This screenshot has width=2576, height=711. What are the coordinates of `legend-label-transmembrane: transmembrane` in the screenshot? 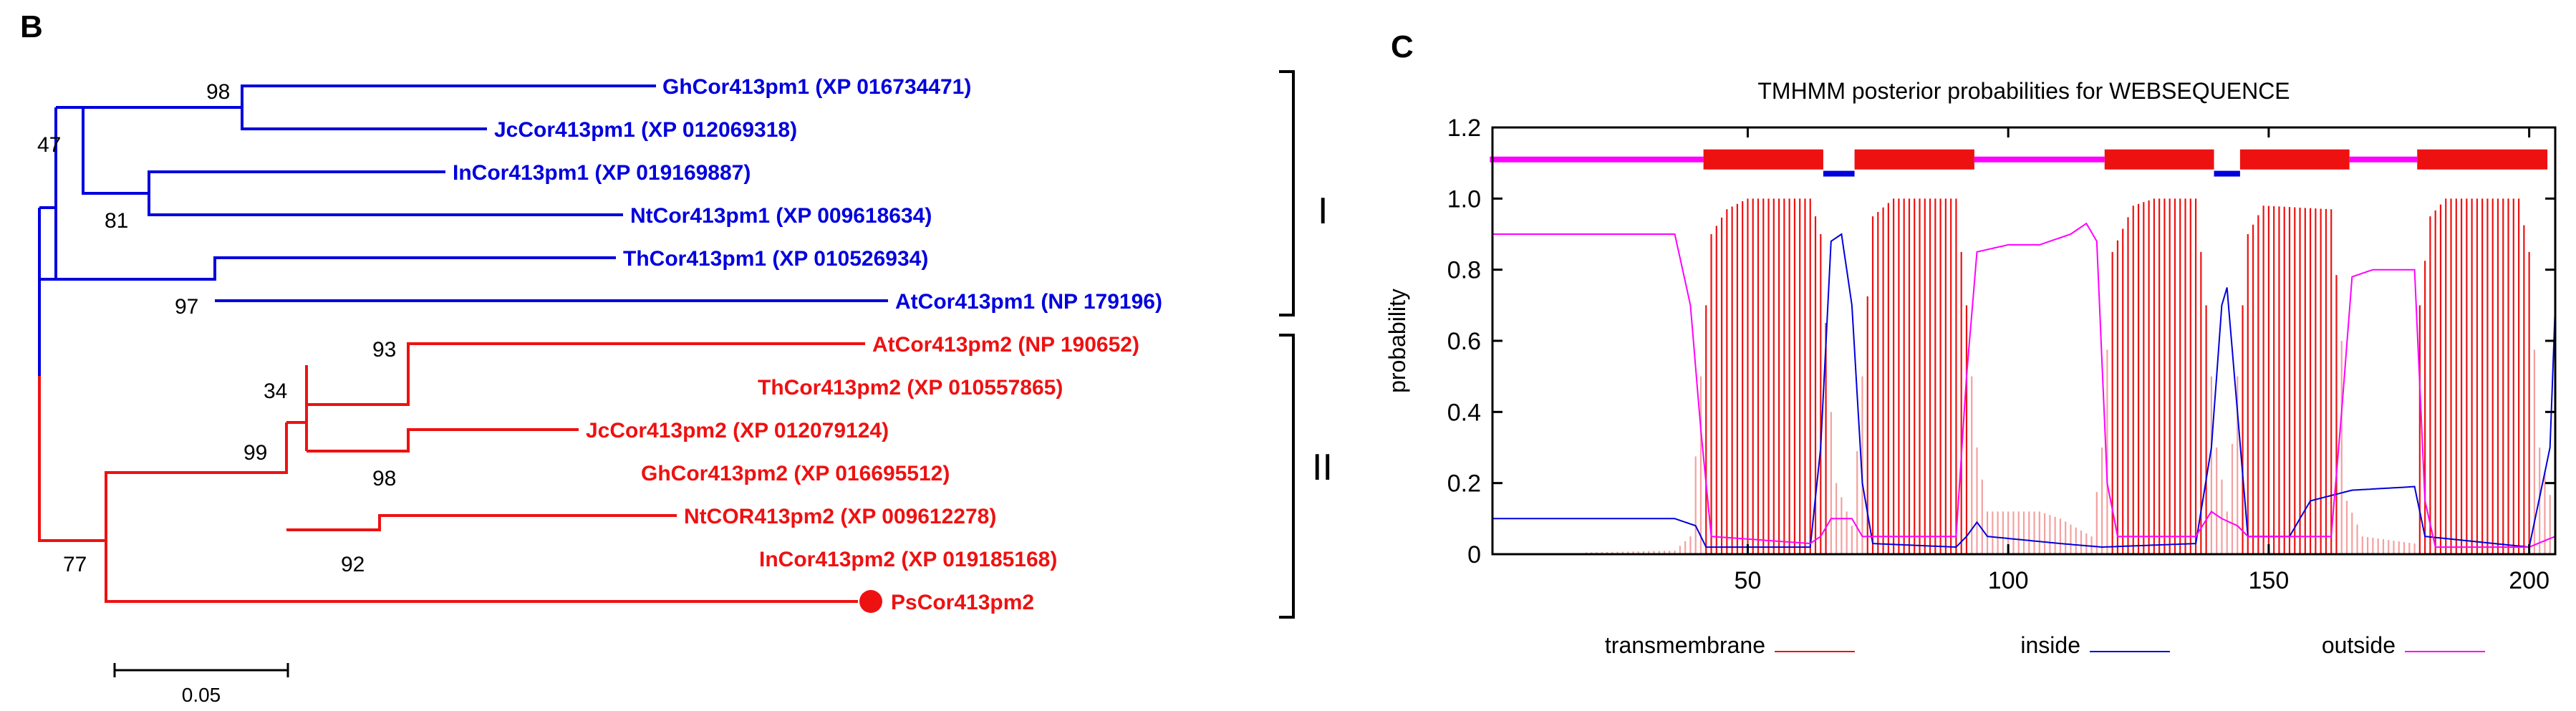 It's located at (1685, 645).